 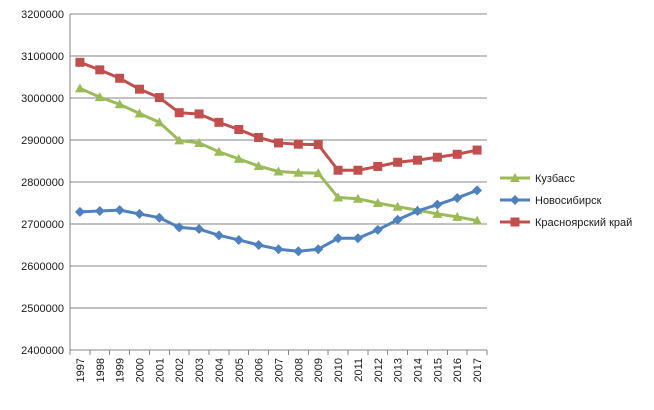 What do you see at coordinates (42, 351) in the screenshot?
I see `y-tick-label: 2400000` at bounding box center [42, 351].